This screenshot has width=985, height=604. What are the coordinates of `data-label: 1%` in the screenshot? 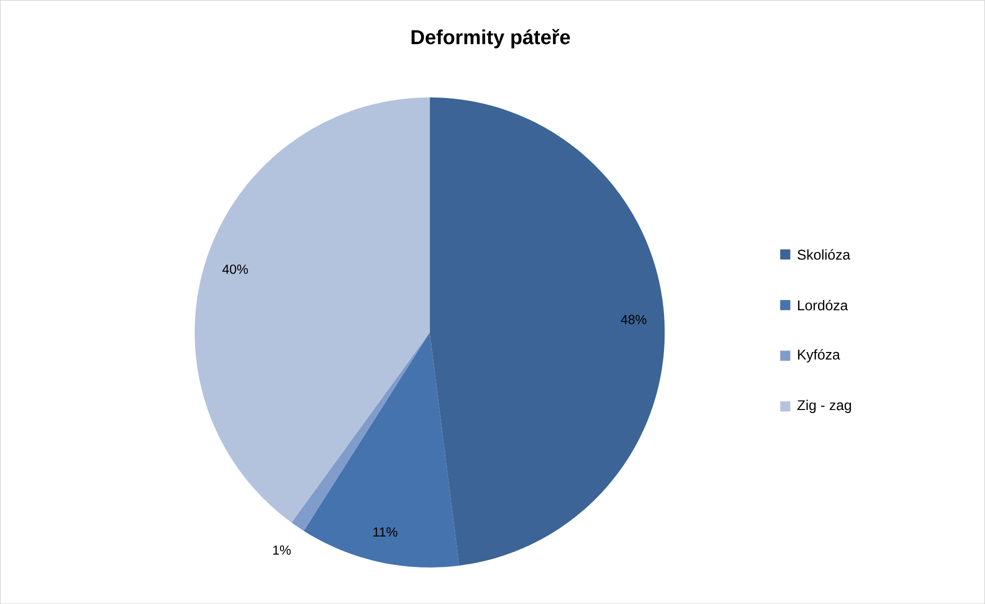 It's located at (282, 550).